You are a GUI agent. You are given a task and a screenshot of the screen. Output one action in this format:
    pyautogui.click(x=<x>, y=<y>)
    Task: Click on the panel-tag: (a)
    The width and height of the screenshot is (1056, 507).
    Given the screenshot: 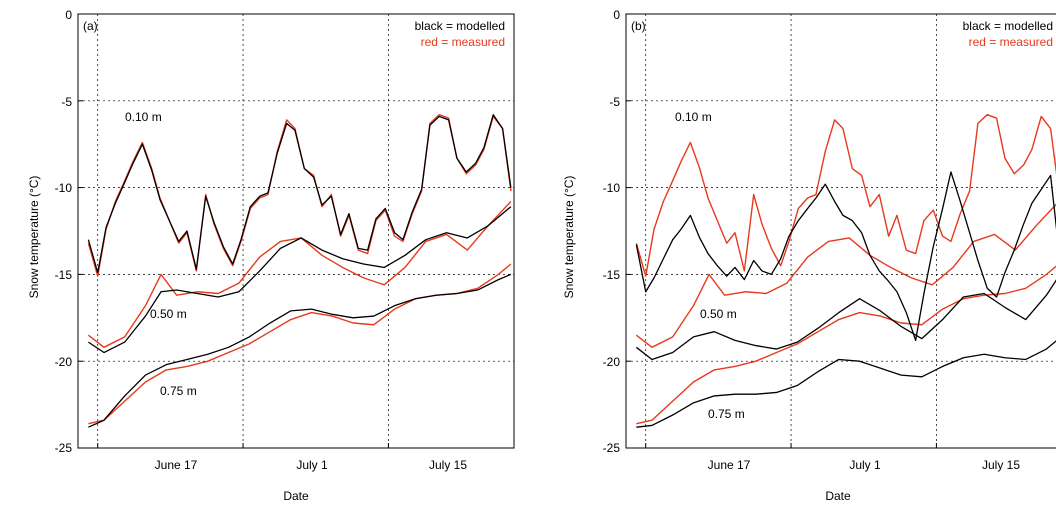 What is the action you would take?
    pyautogui.click(x=90, y=26)
    